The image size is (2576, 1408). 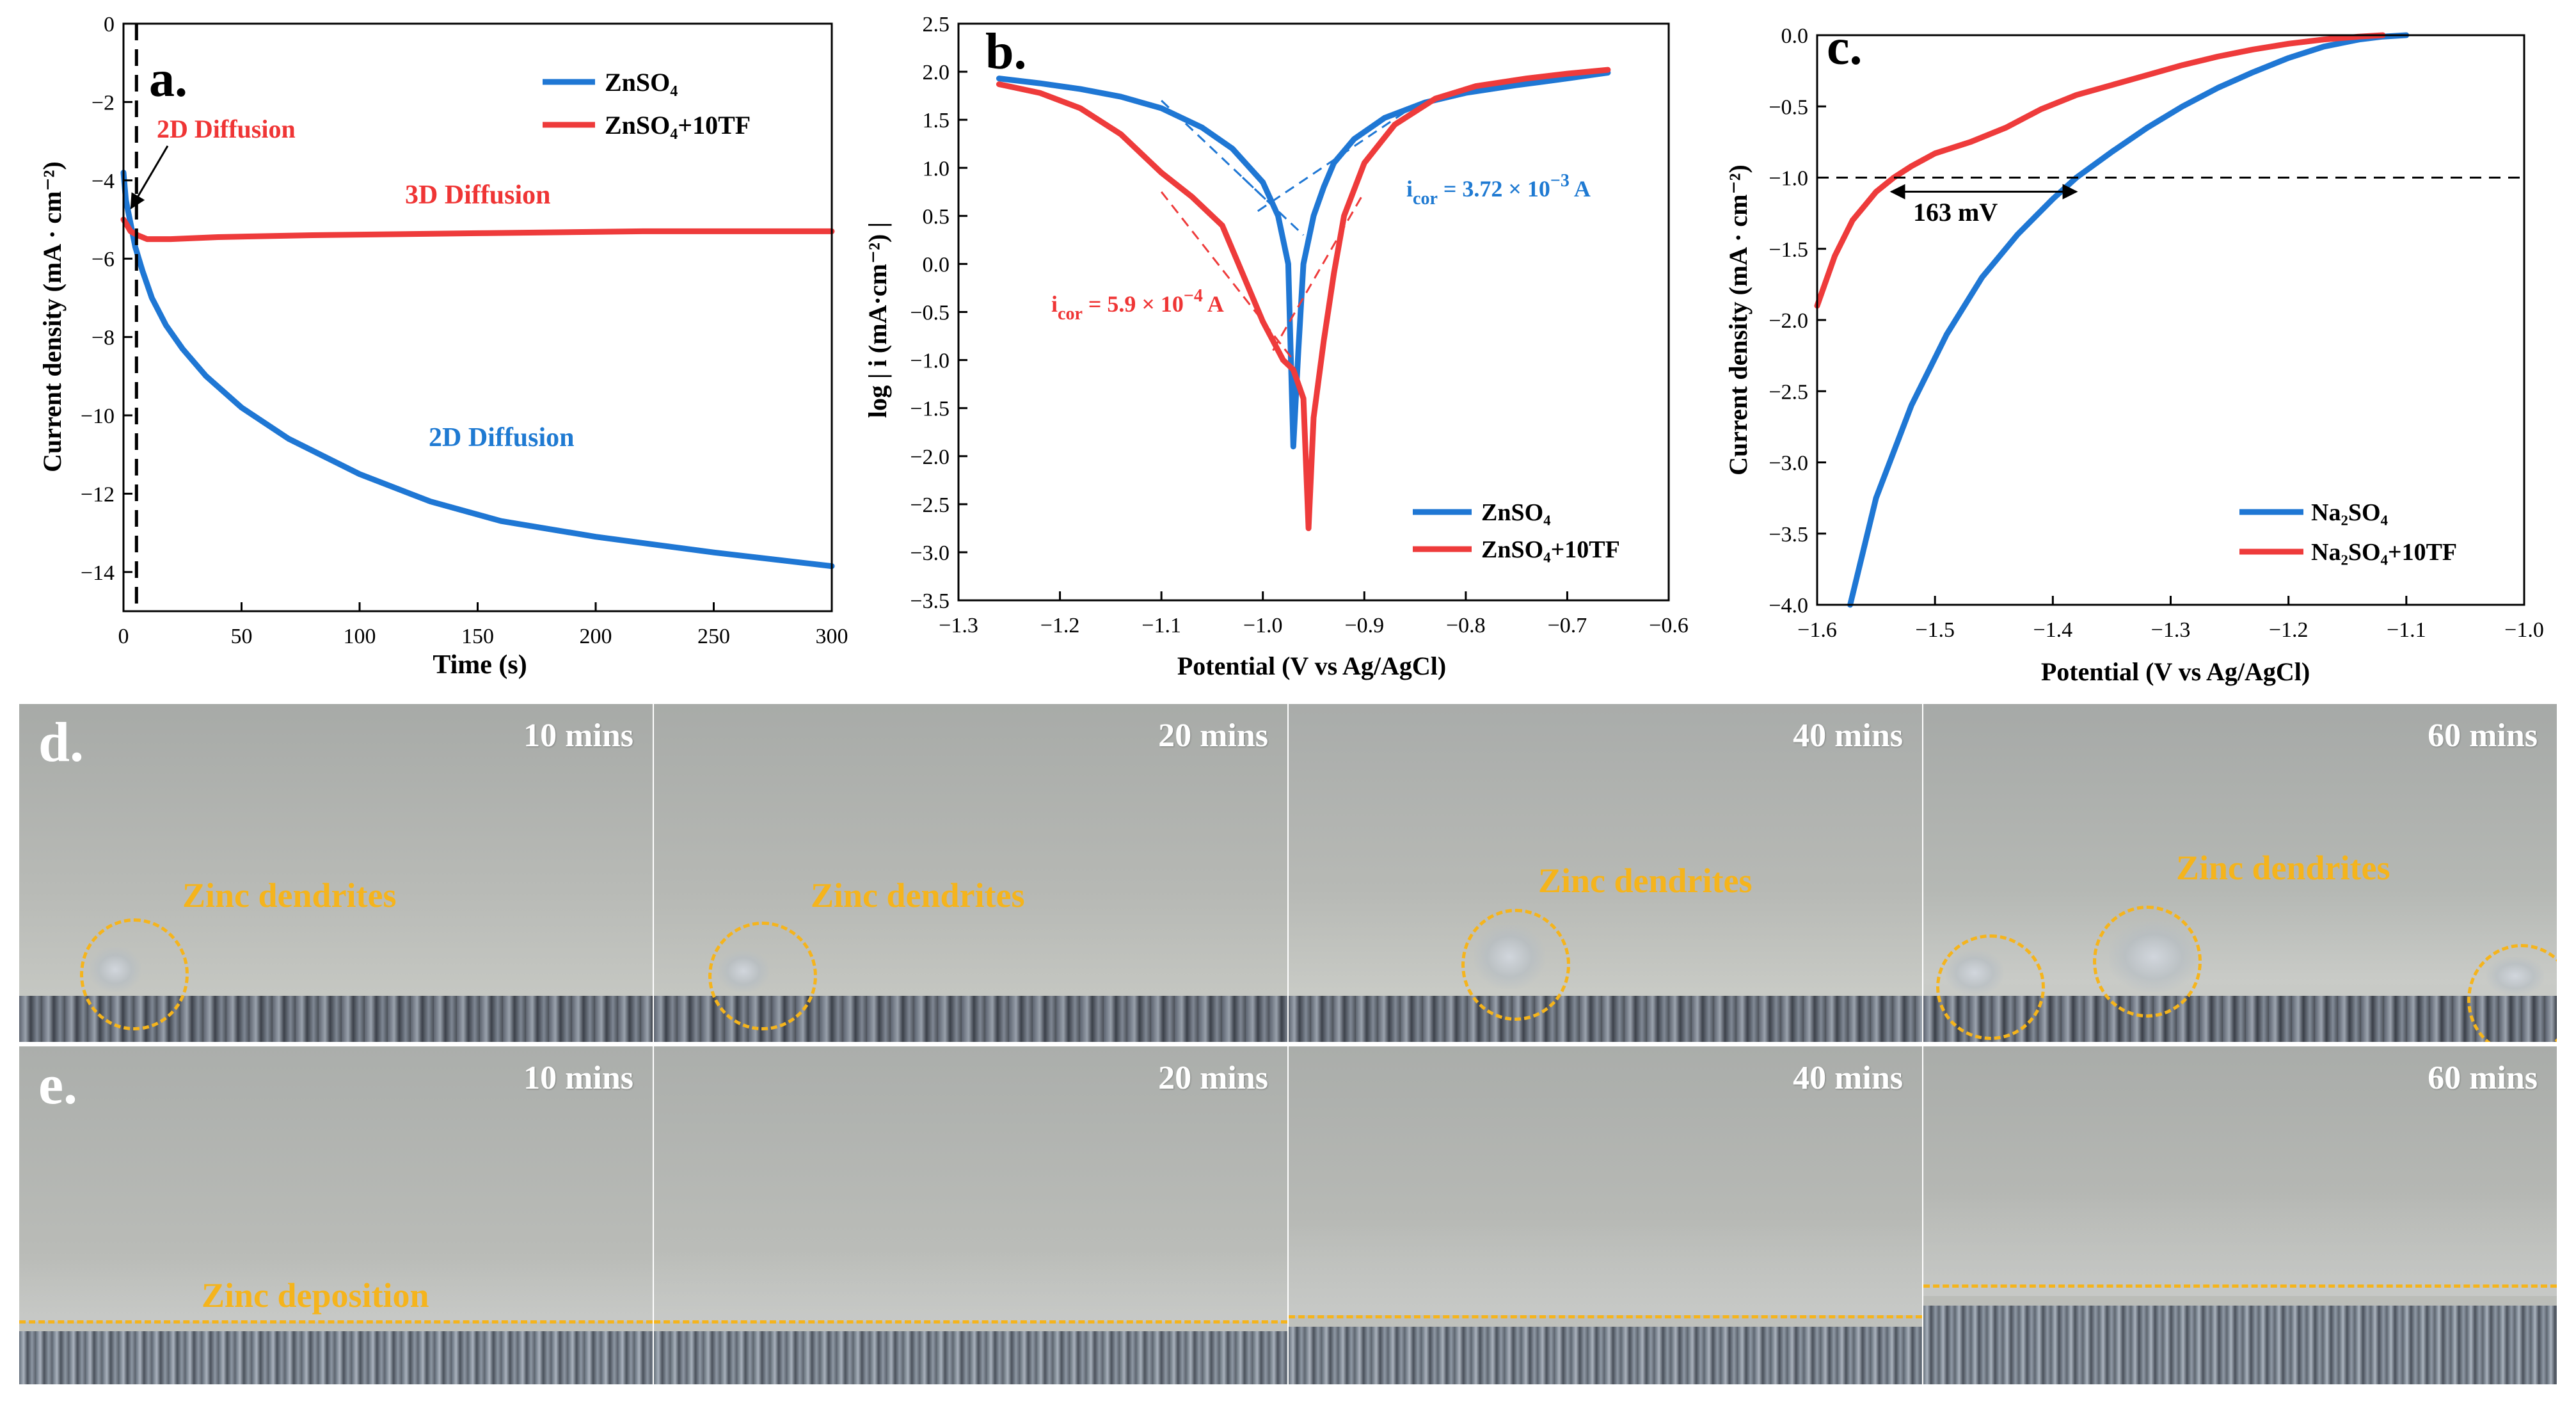 I want to click on x-tick-label: −1.2, so click(x=1060, y=625).